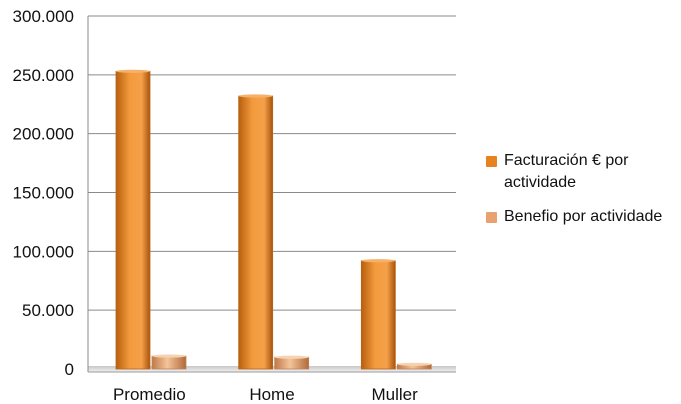  What do you see at coordinates (43, 251) in the screenshot?
I see `y-tick-label: 100.000` at bounding box center [43, 251].